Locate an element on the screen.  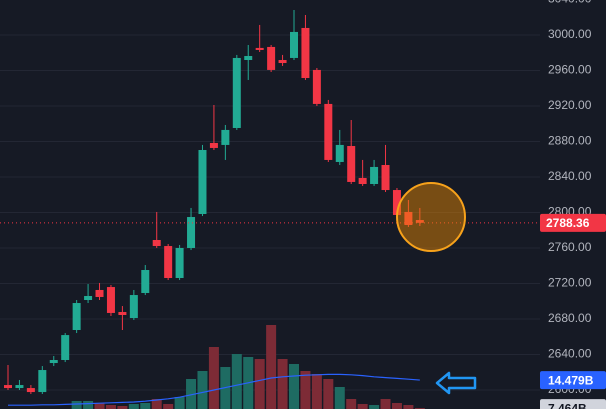
volume-ma-label: 14.479B is located at coordinates (571, 380).